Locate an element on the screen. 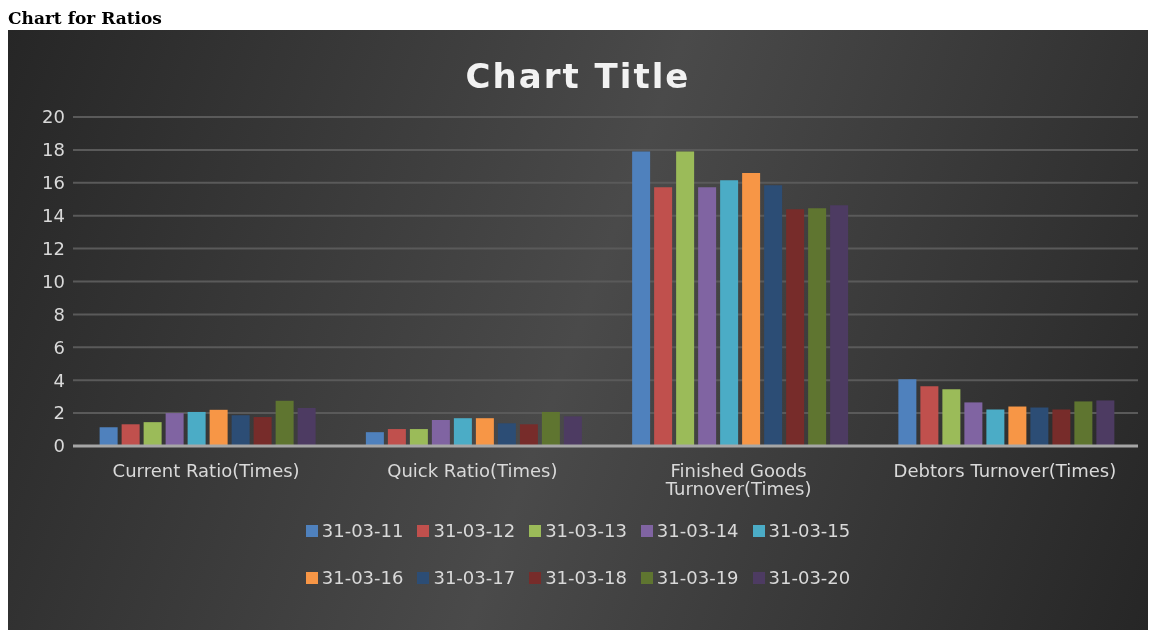  legend-label: 31-03-12 is located at coordinates (474, 530).